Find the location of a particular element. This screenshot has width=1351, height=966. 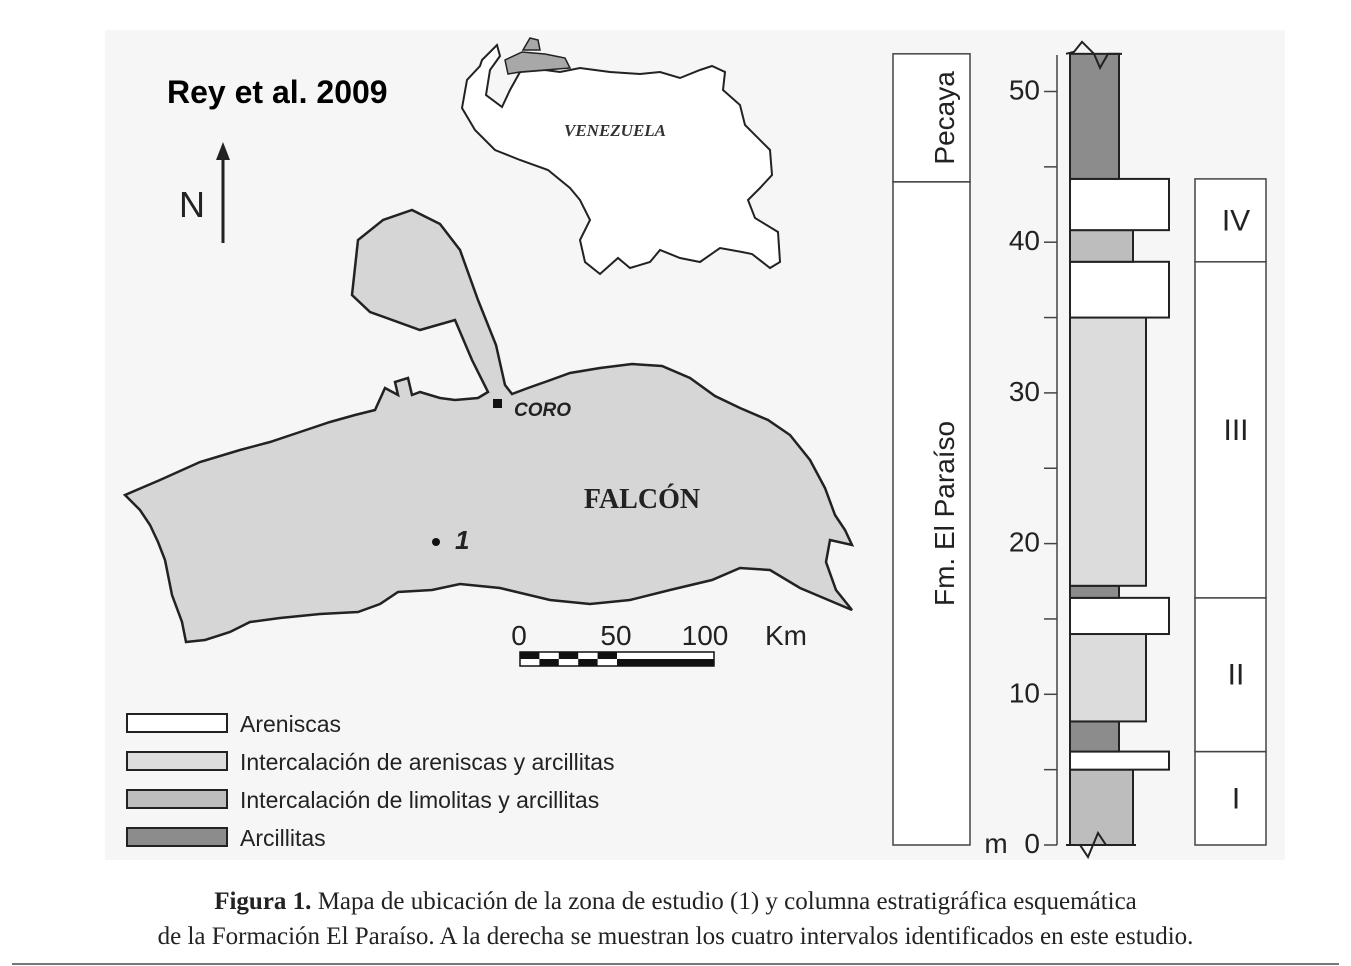

north-arrow: N is located at coordinates (204, 192).